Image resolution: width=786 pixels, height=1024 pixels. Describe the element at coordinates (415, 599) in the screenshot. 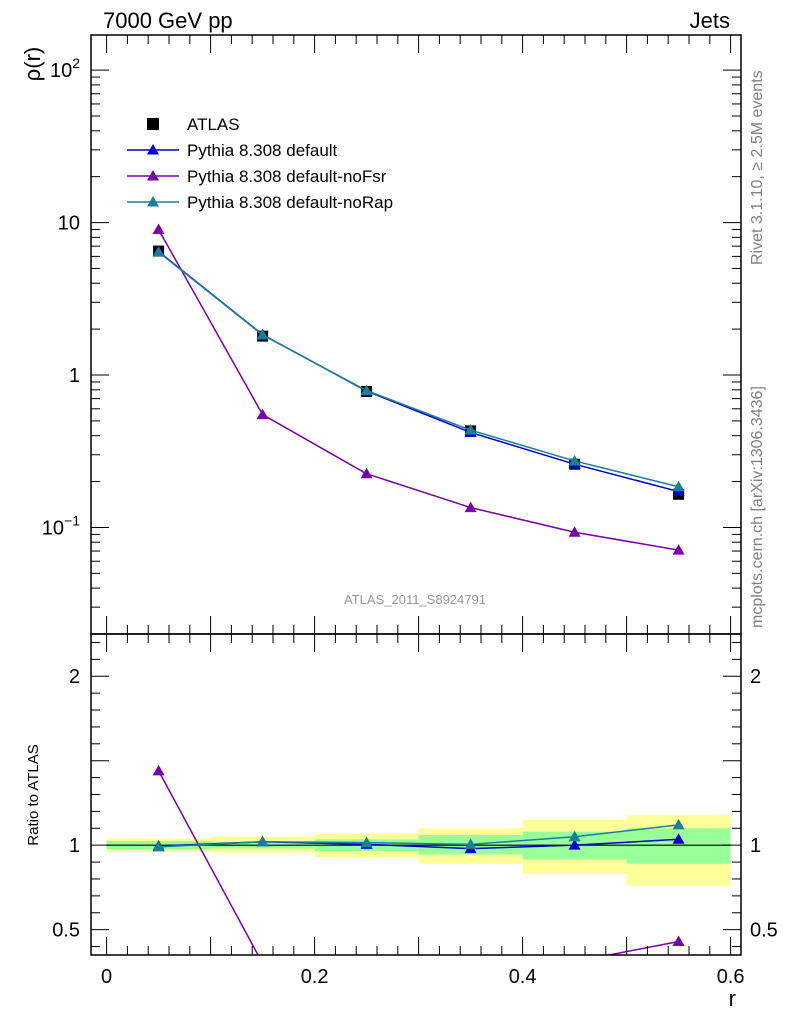

I see `analysis-watermark: ATLAS_2011_S8924791` at that location.